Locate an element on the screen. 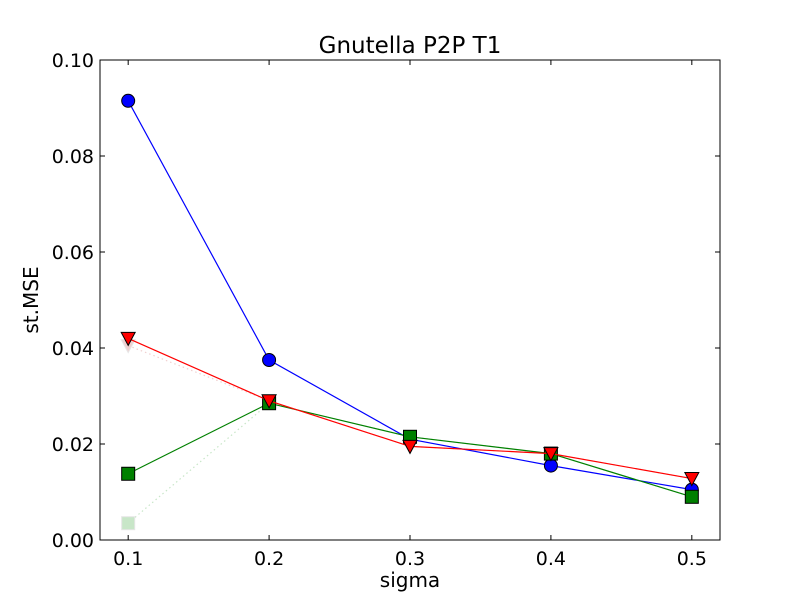 The width and height of the screenshot is (800, 600). y-tick-label: 0.00 is located at coordinates (73, 541).